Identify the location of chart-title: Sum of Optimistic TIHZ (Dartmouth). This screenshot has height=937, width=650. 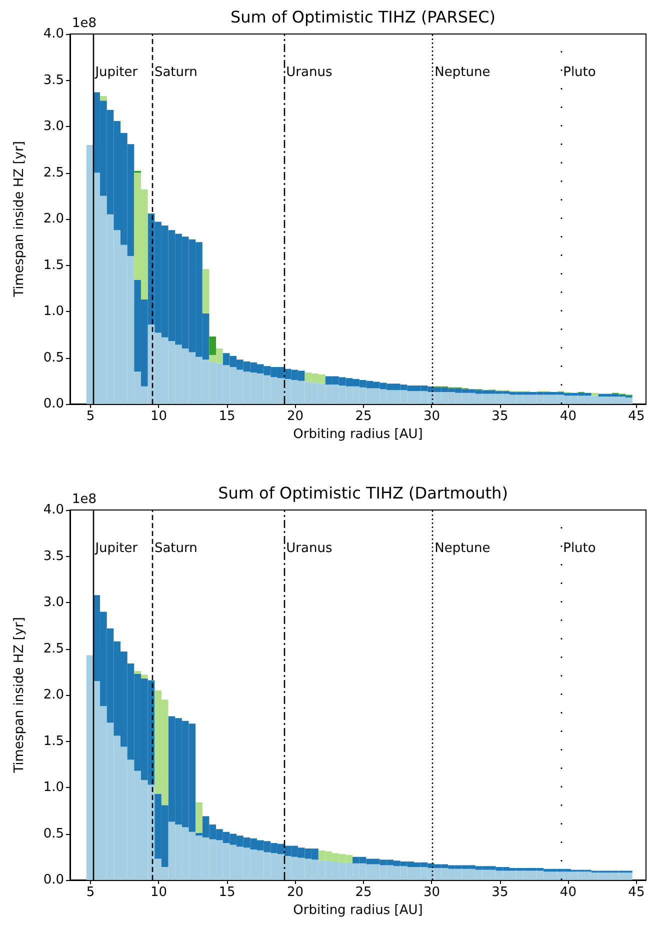
(363, 493).